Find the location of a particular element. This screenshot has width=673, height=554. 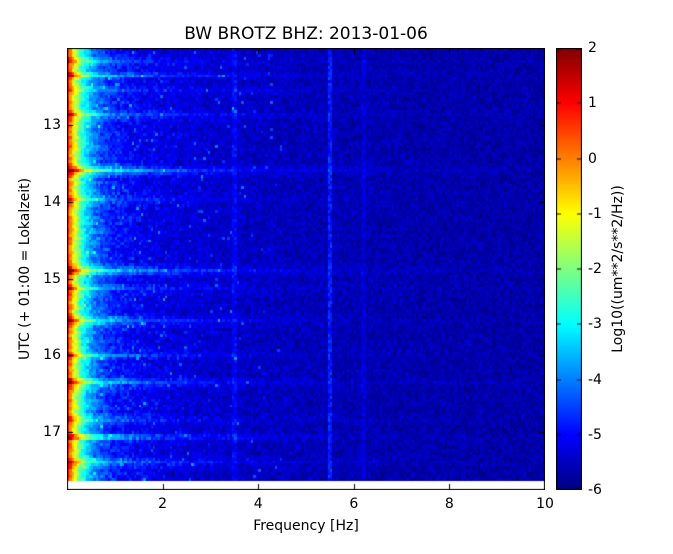

x-axis-label: Frequency [Hz] is located at coordinates (306, 526).